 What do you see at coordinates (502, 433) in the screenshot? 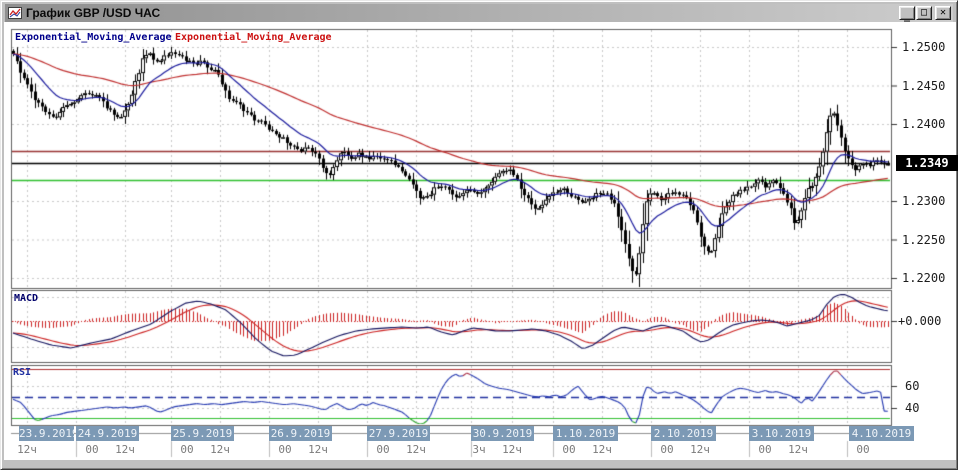
I see `date-label: 30.9.2019` at bounding box center [502, 433].